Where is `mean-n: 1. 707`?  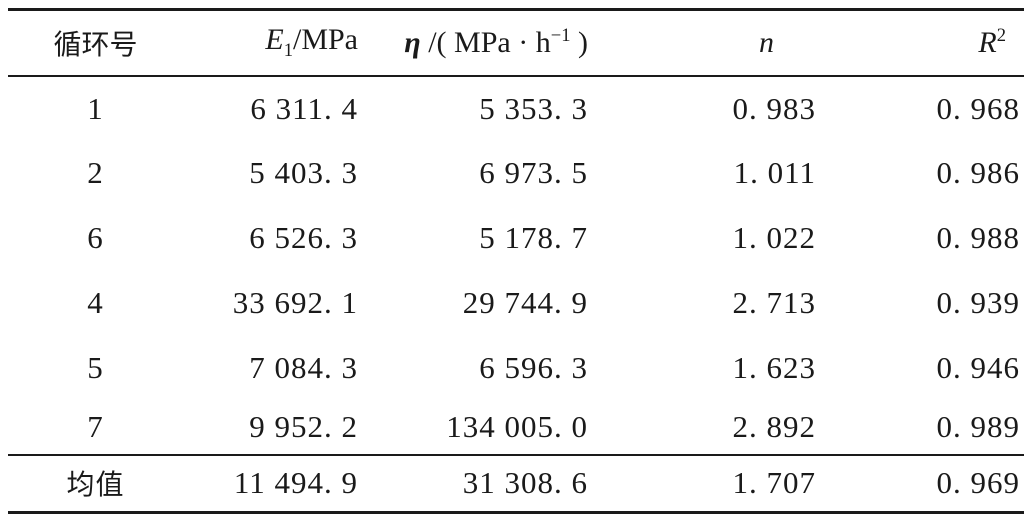 mean-n: 1. 707 is located at coordinates (774, 483).